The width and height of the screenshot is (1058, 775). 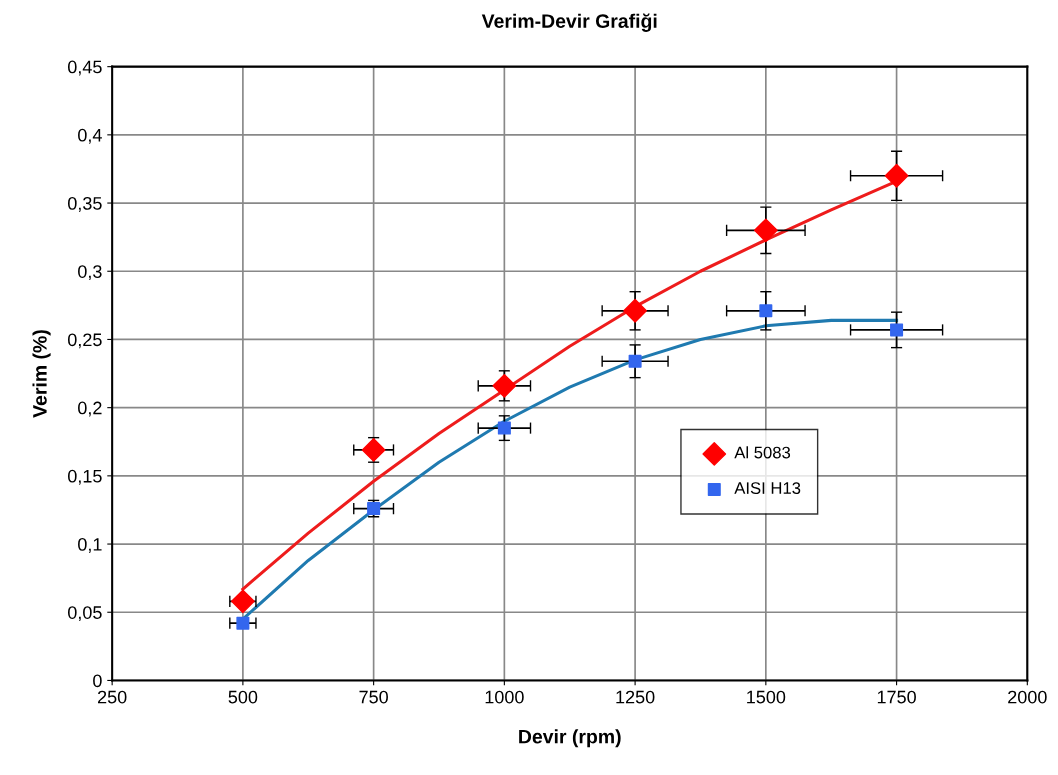 I want to click on y-tick-label: 0,15, so click(x=84, y=477).